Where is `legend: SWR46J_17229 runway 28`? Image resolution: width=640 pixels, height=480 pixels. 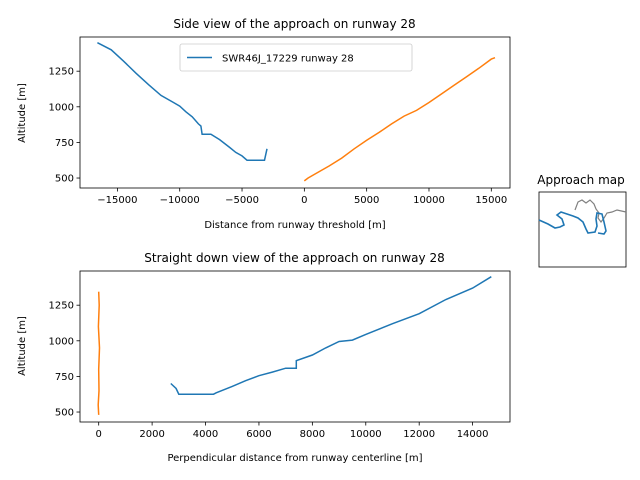
legend: SWR46J_17229 runway 28 is located at coordinates (296, 57).